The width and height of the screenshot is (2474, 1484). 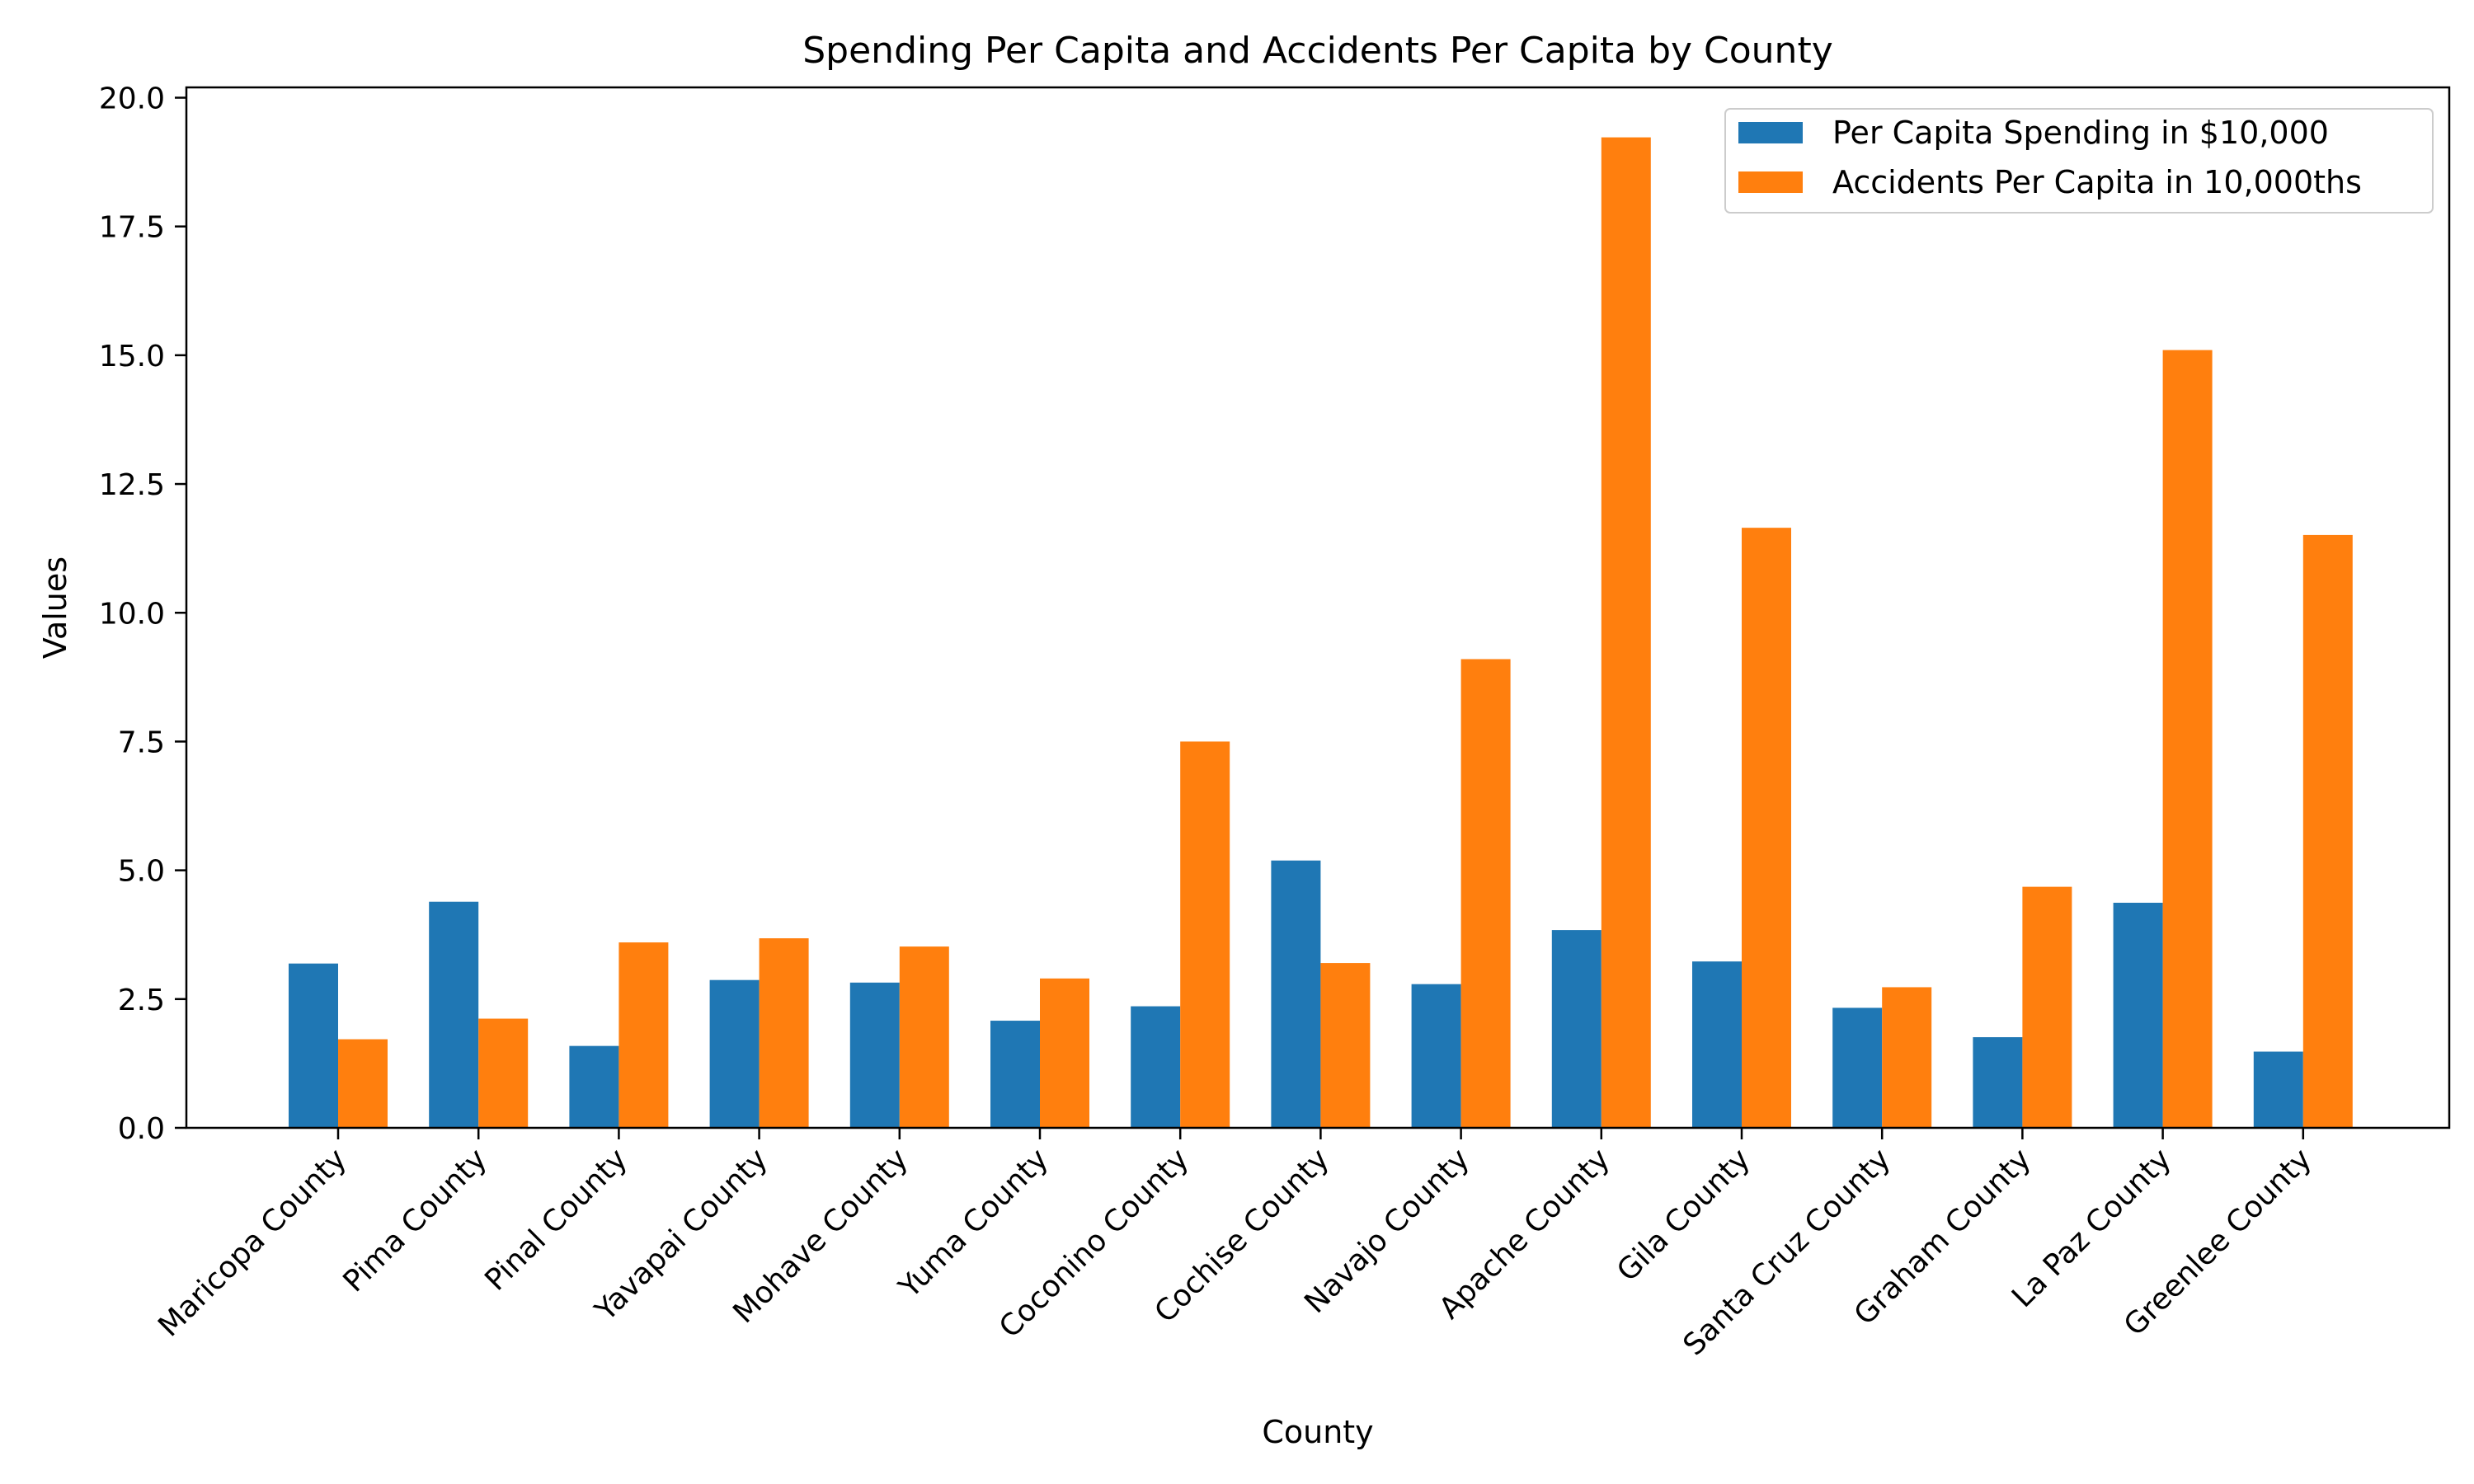 I want to click on x-axis-label: County, so click(x=1317, y=1432).